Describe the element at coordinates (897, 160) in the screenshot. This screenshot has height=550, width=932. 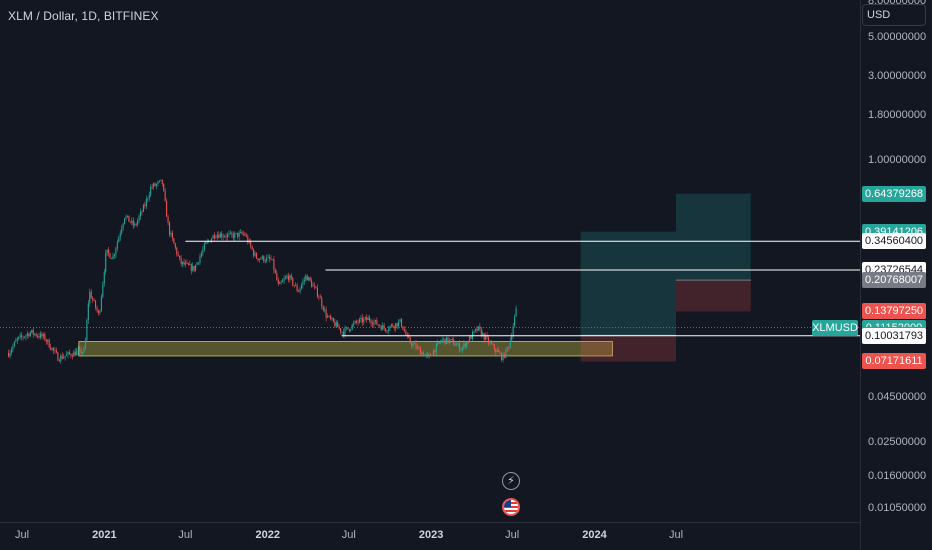
I see `price-tick: 1.00000000` at that location.